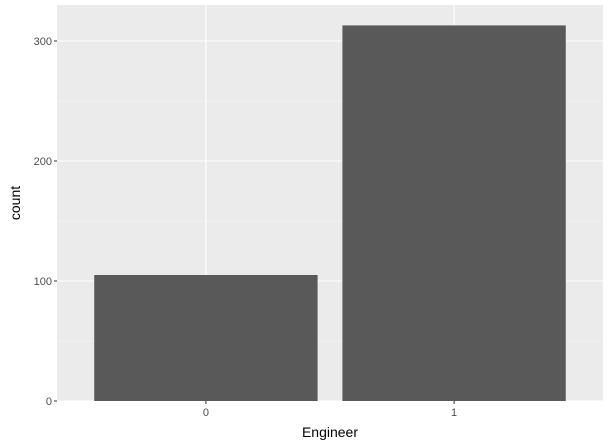  I want to click on y-axis-title: count, so click(15, 203).